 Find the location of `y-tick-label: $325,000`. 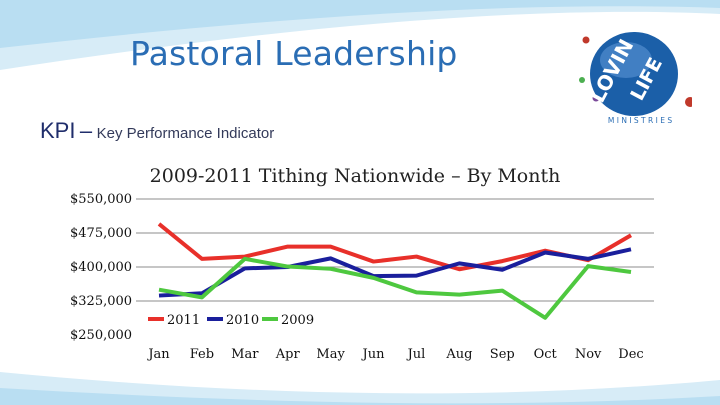

y-tick-label: $325,000 is located at coordinates (101, 301).